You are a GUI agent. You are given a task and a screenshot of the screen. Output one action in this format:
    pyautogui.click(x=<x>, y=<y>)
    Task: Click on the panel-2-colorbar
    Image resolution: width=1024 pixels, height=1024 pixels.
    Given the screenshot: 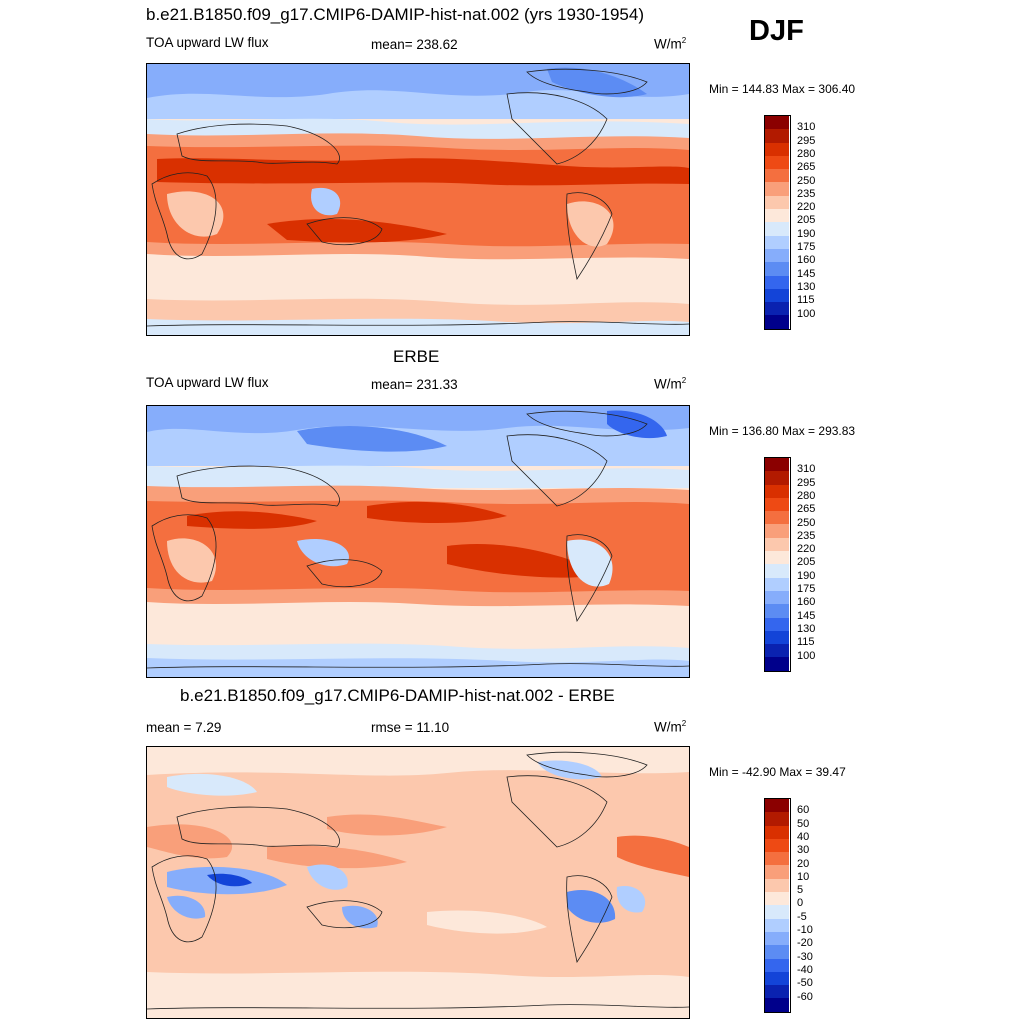 What is the action you would take?
    pyautogui.click(x=777, y=564)
    